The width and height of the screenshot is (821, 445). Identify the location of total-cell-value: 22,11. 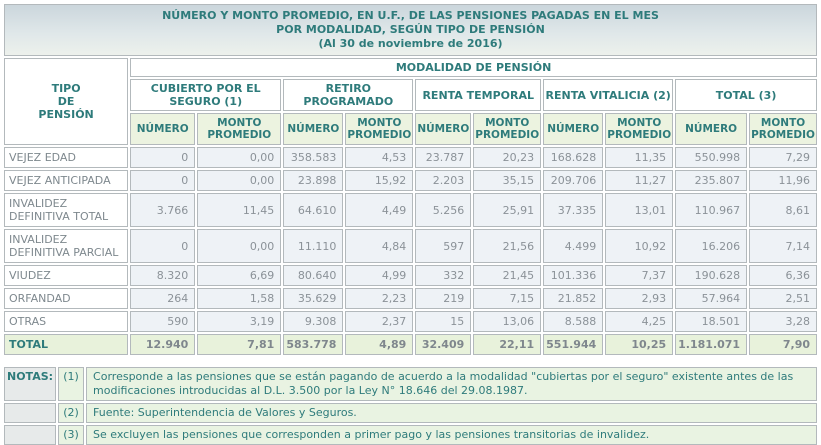
(507, 344).